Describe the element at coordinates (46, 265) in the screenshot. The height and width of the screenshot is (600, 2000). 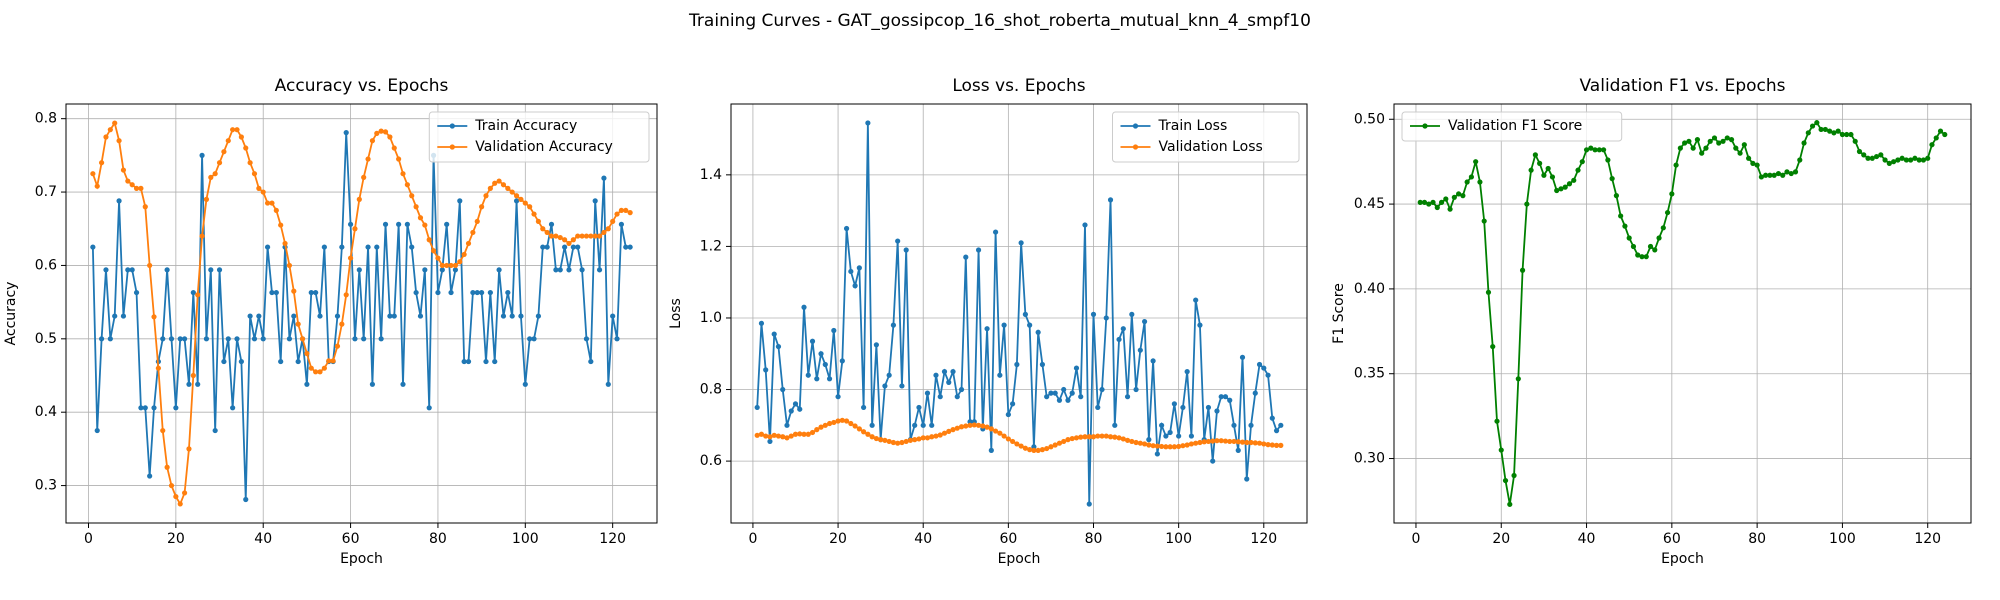
I see `y-tick-label: 0.6` at that location.